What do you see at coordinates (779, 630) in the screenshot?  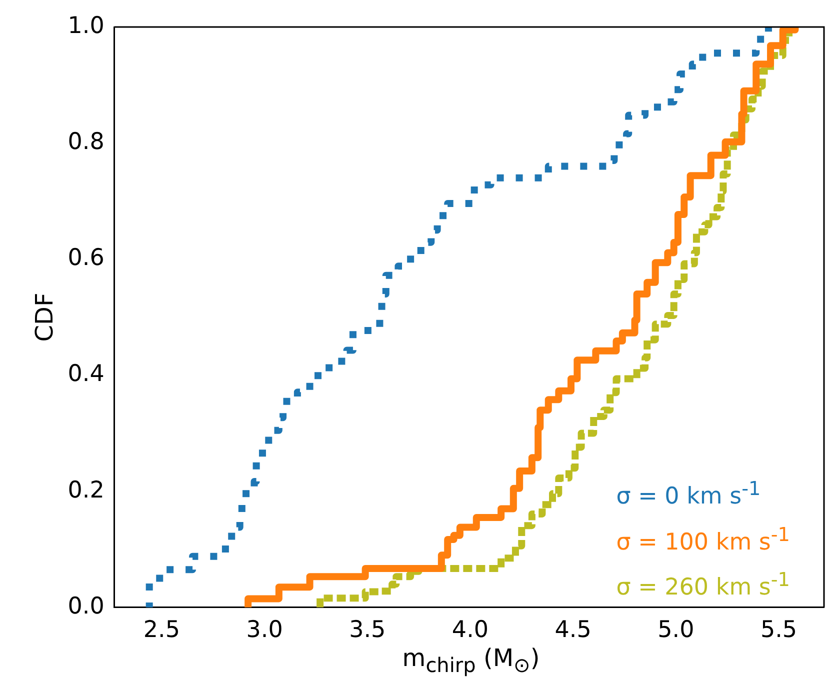 I see `x-tick-label: 5.5` at bounding box center [779, 630].